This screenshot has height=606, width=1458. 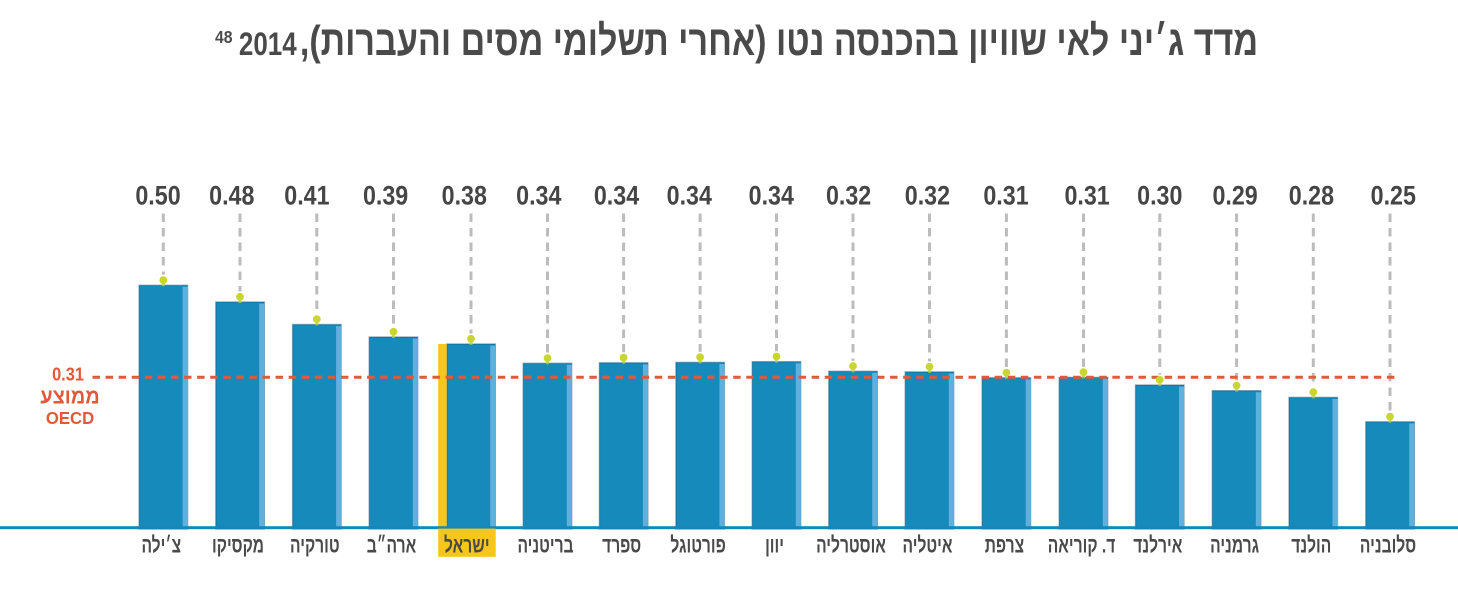 What do you see at coordinates (697, 546) in the screenshot?
I see `svg-text: פורטוגל` at bounding box center [697, 546].